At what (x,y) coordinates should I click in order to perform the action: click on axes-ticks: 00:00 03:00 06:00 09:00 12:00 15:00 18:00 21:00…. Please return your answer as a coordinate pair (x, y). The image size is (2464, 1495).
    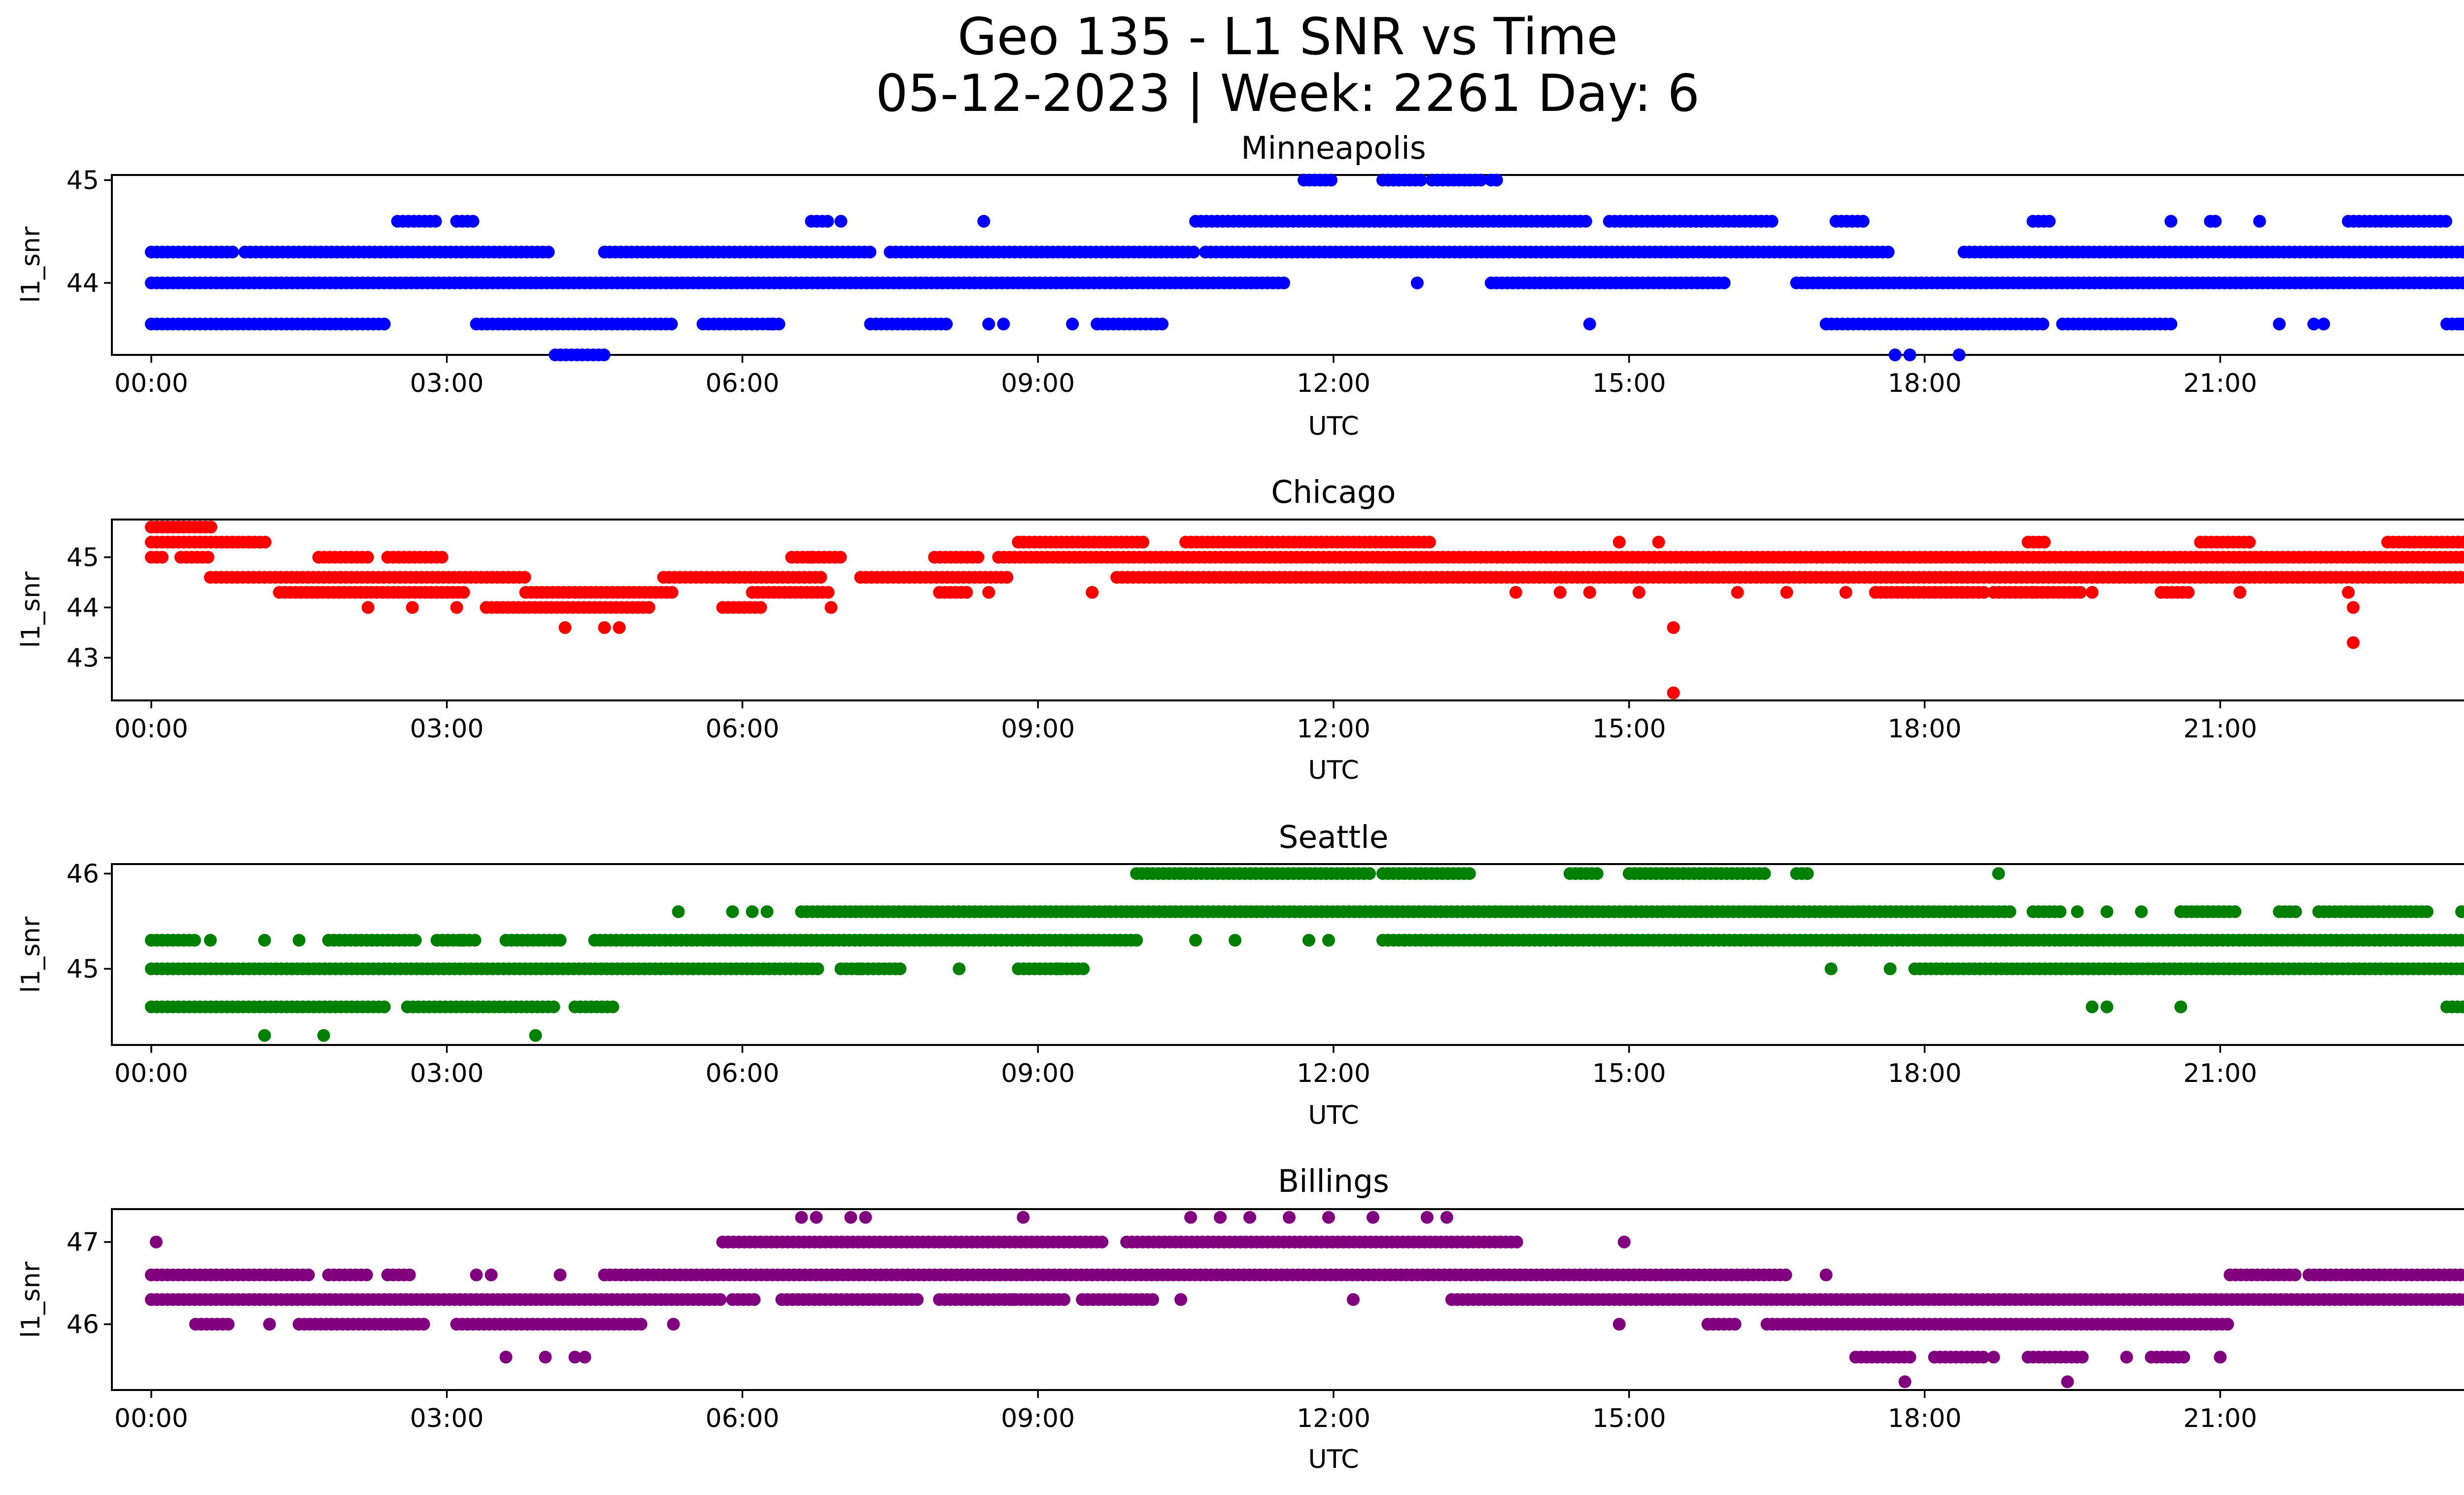
    Looking at the image, I should click on (1162, 1330).